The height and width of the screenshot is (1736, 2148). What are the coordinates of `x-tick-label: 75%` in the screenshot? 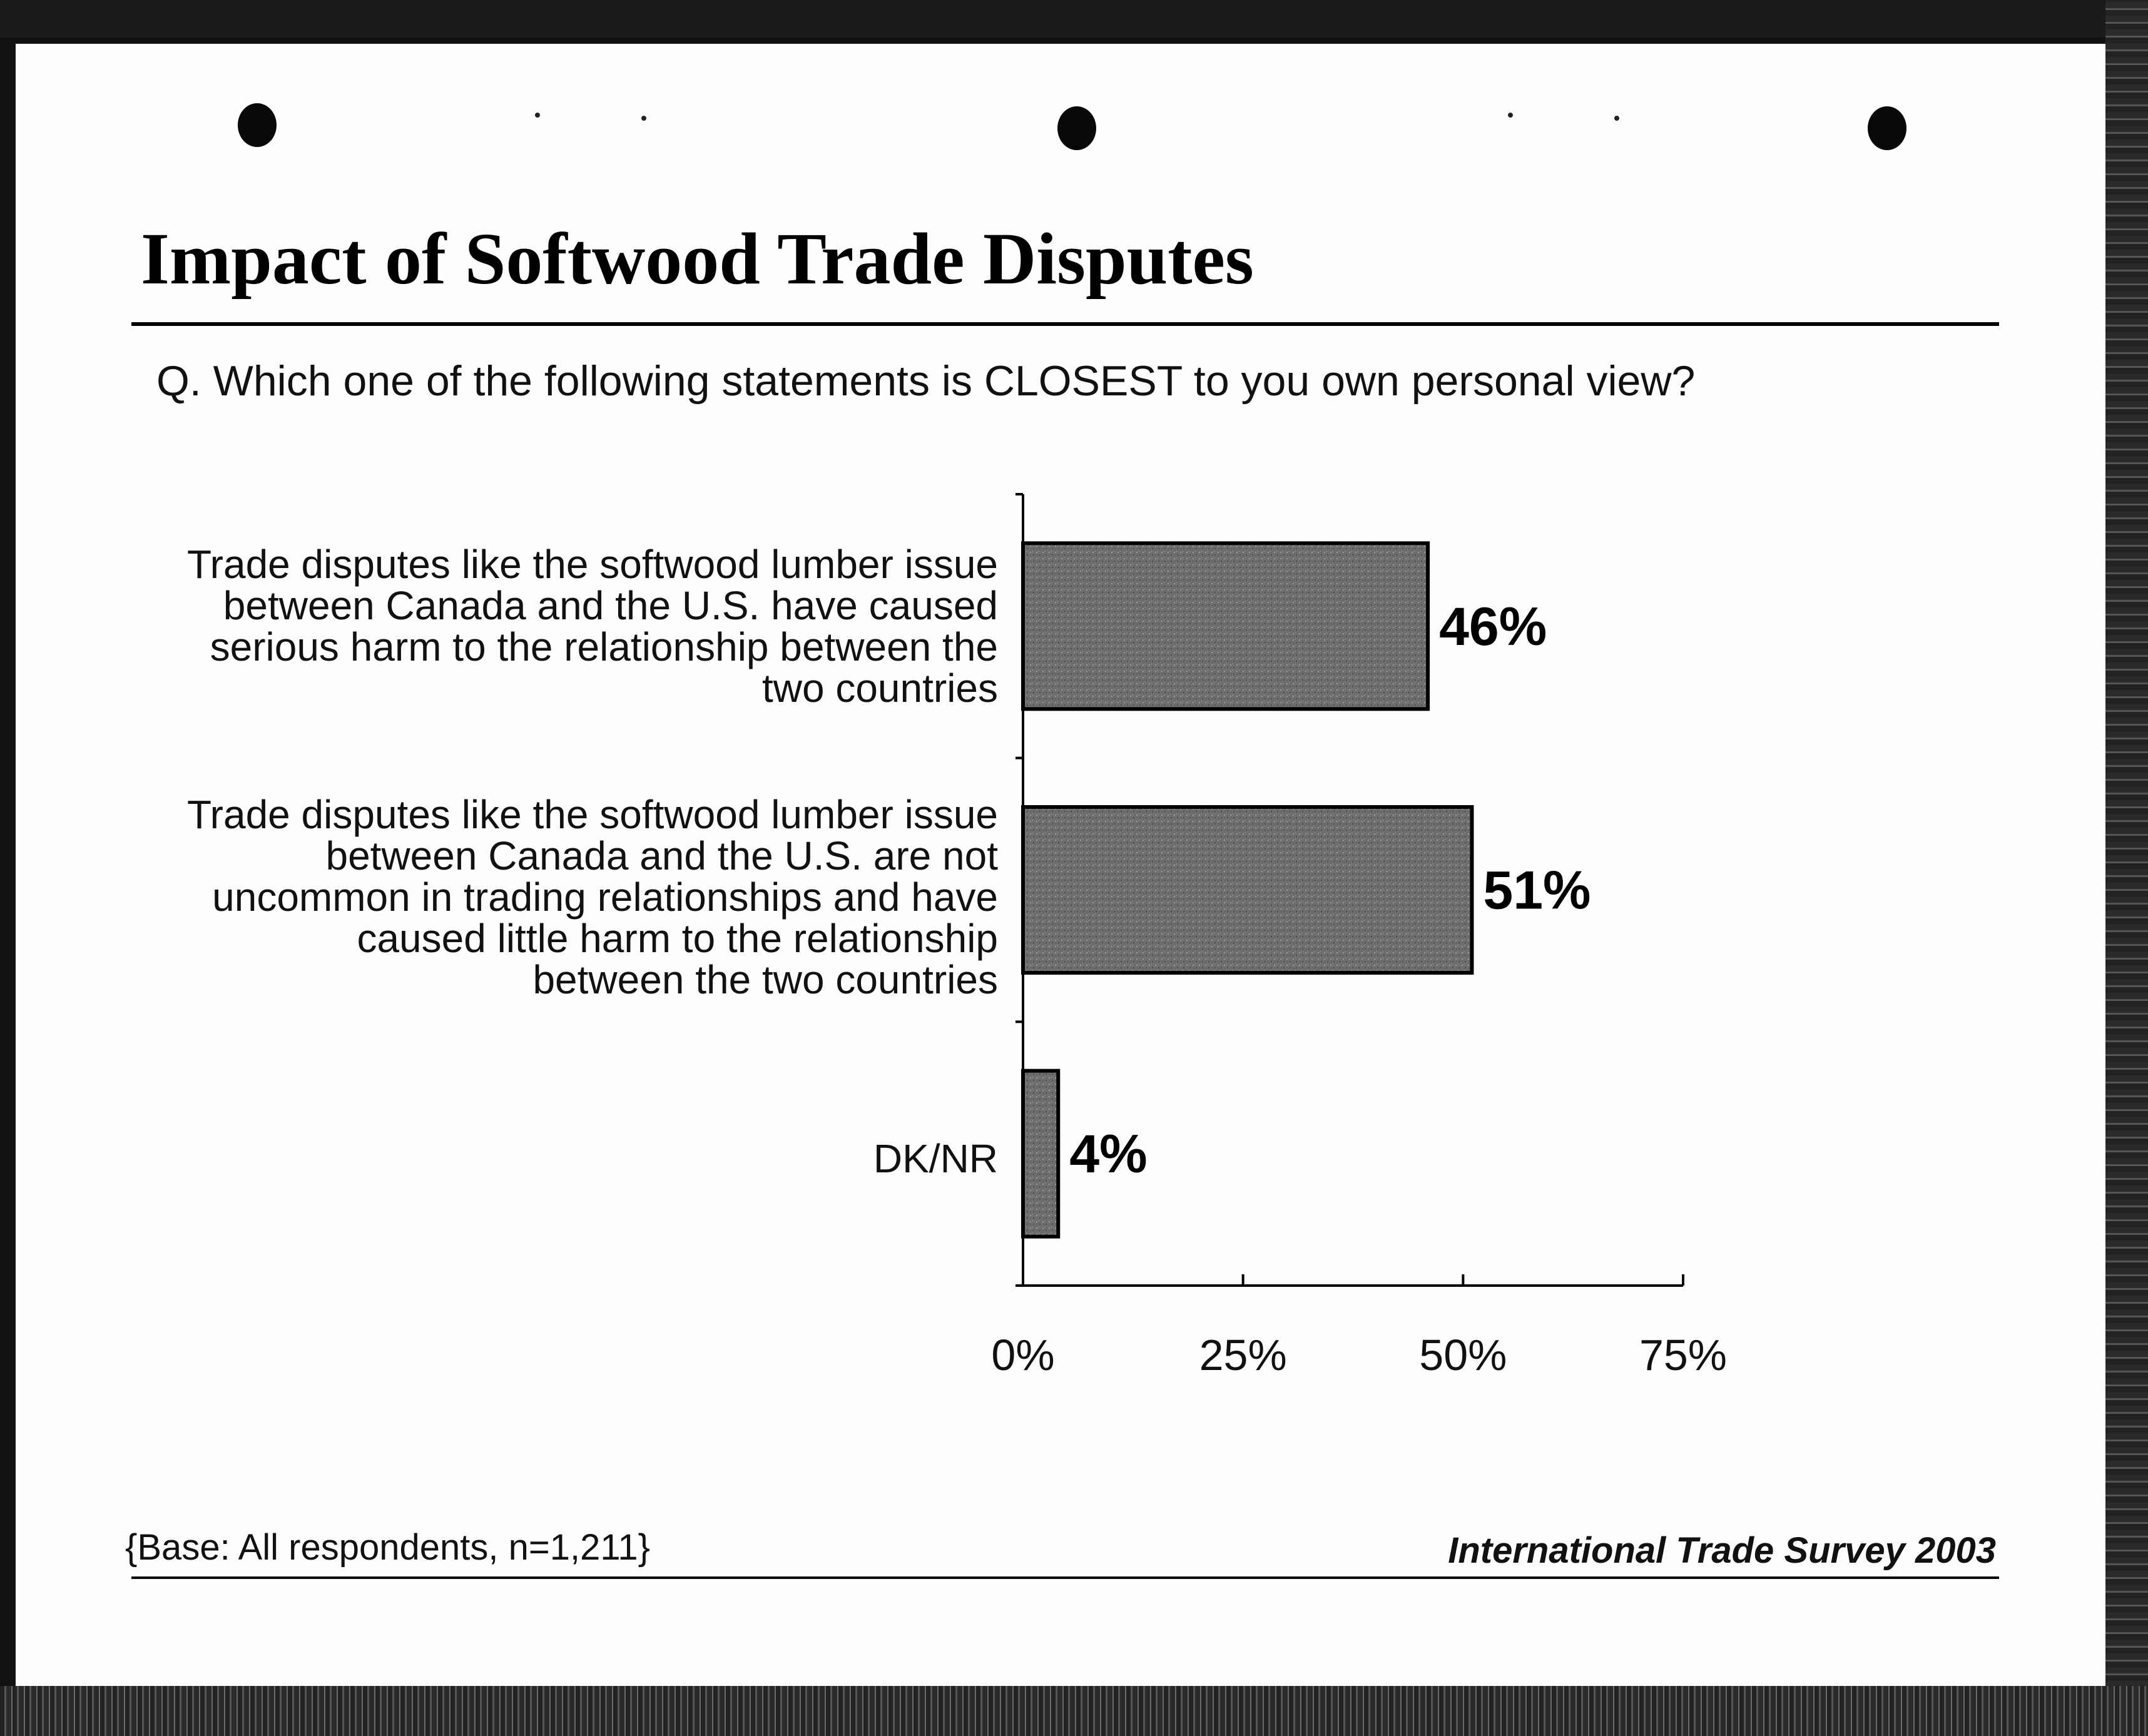 It's located at (1683, 1355).